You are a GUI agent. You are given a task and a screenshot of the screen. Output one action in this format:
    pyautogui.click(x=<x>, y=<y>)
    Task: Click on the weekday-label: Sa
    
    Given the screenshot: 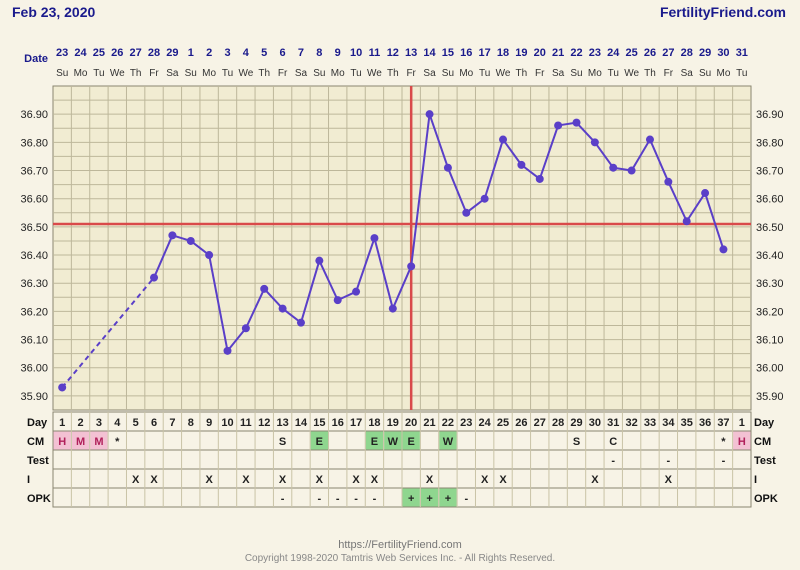 What is the action you would take?
    pyautogui.click(x=429, y=73)
    